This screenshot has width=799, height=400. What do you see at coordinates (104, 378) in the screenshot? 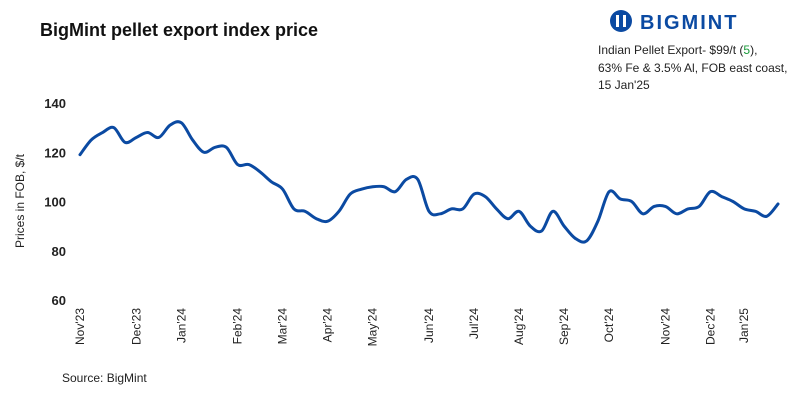
I see `source: Source: BigMint` at bounding box center [104, 378].